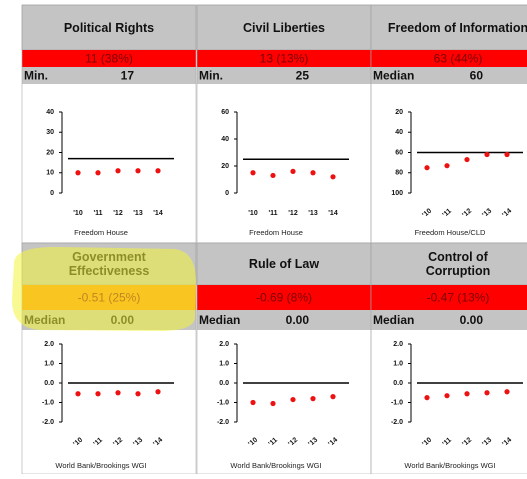  I want to click on score: 11 (38%), so click(109, 59).